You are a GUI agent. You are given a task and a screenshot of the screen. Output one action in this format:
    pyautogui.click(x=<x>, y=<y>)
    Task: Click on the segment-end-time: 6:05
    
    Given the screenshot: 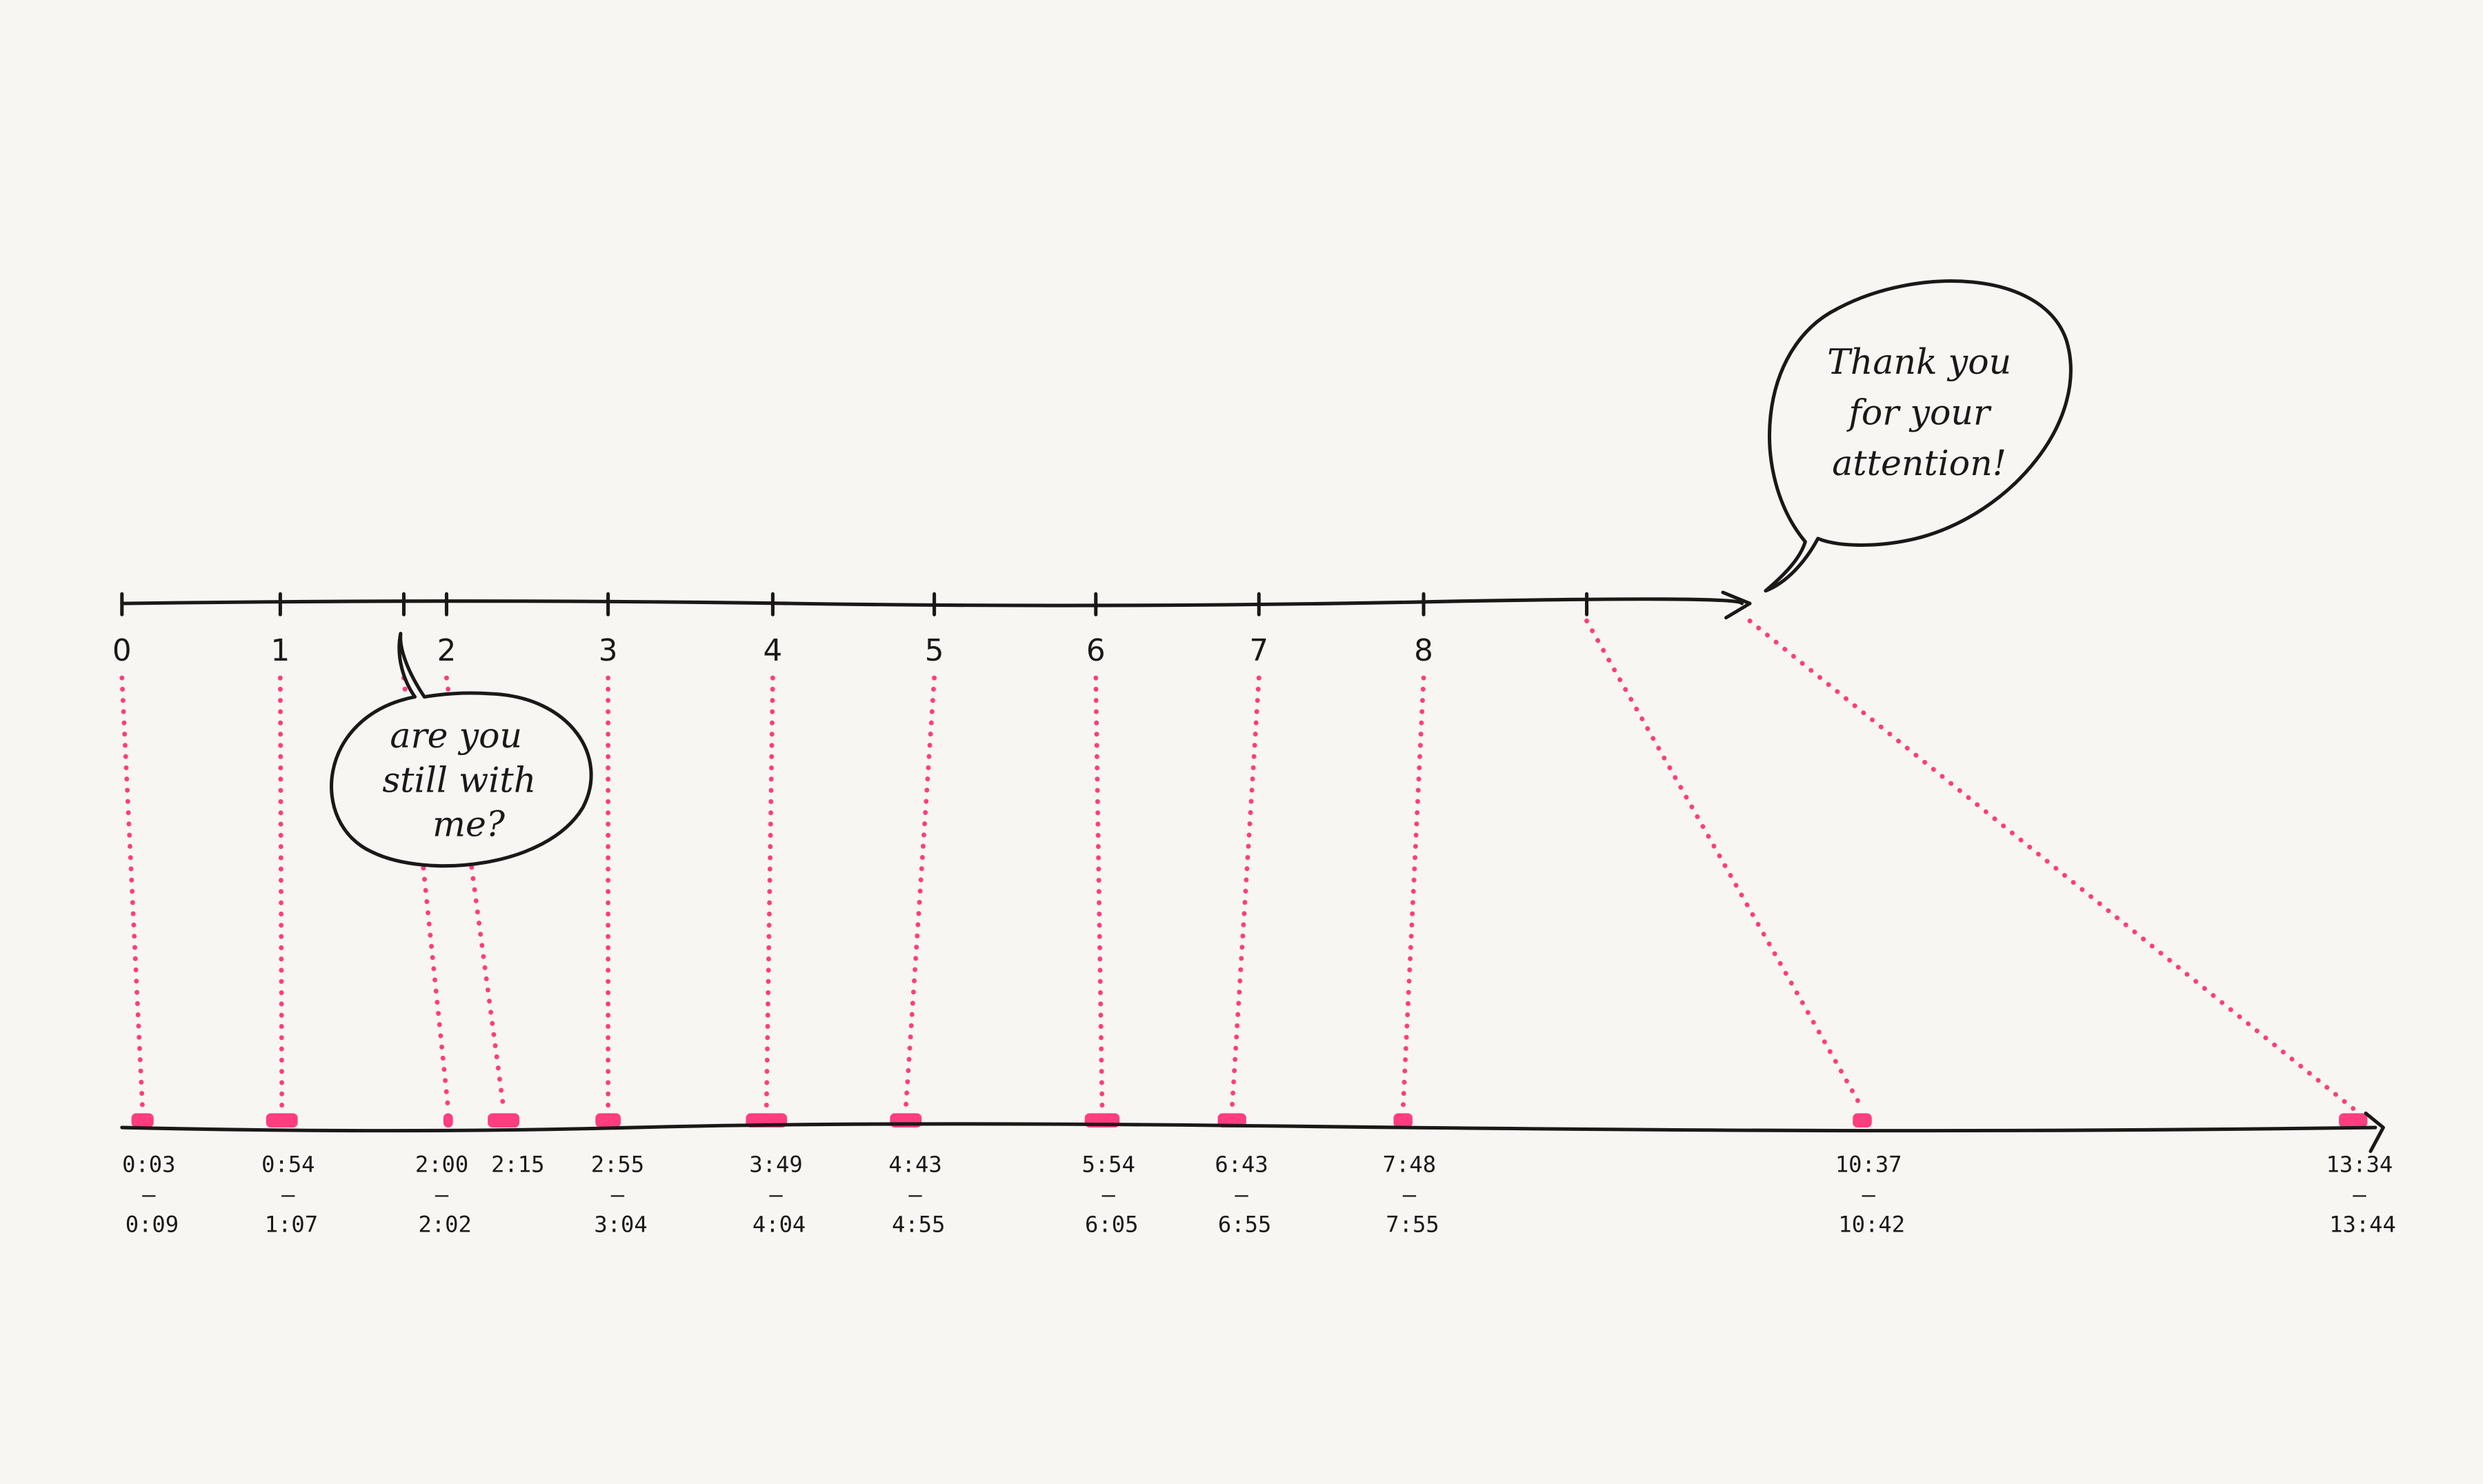 What is the action you would take?
    pyautogui.click(x=1112, y=1225)
    